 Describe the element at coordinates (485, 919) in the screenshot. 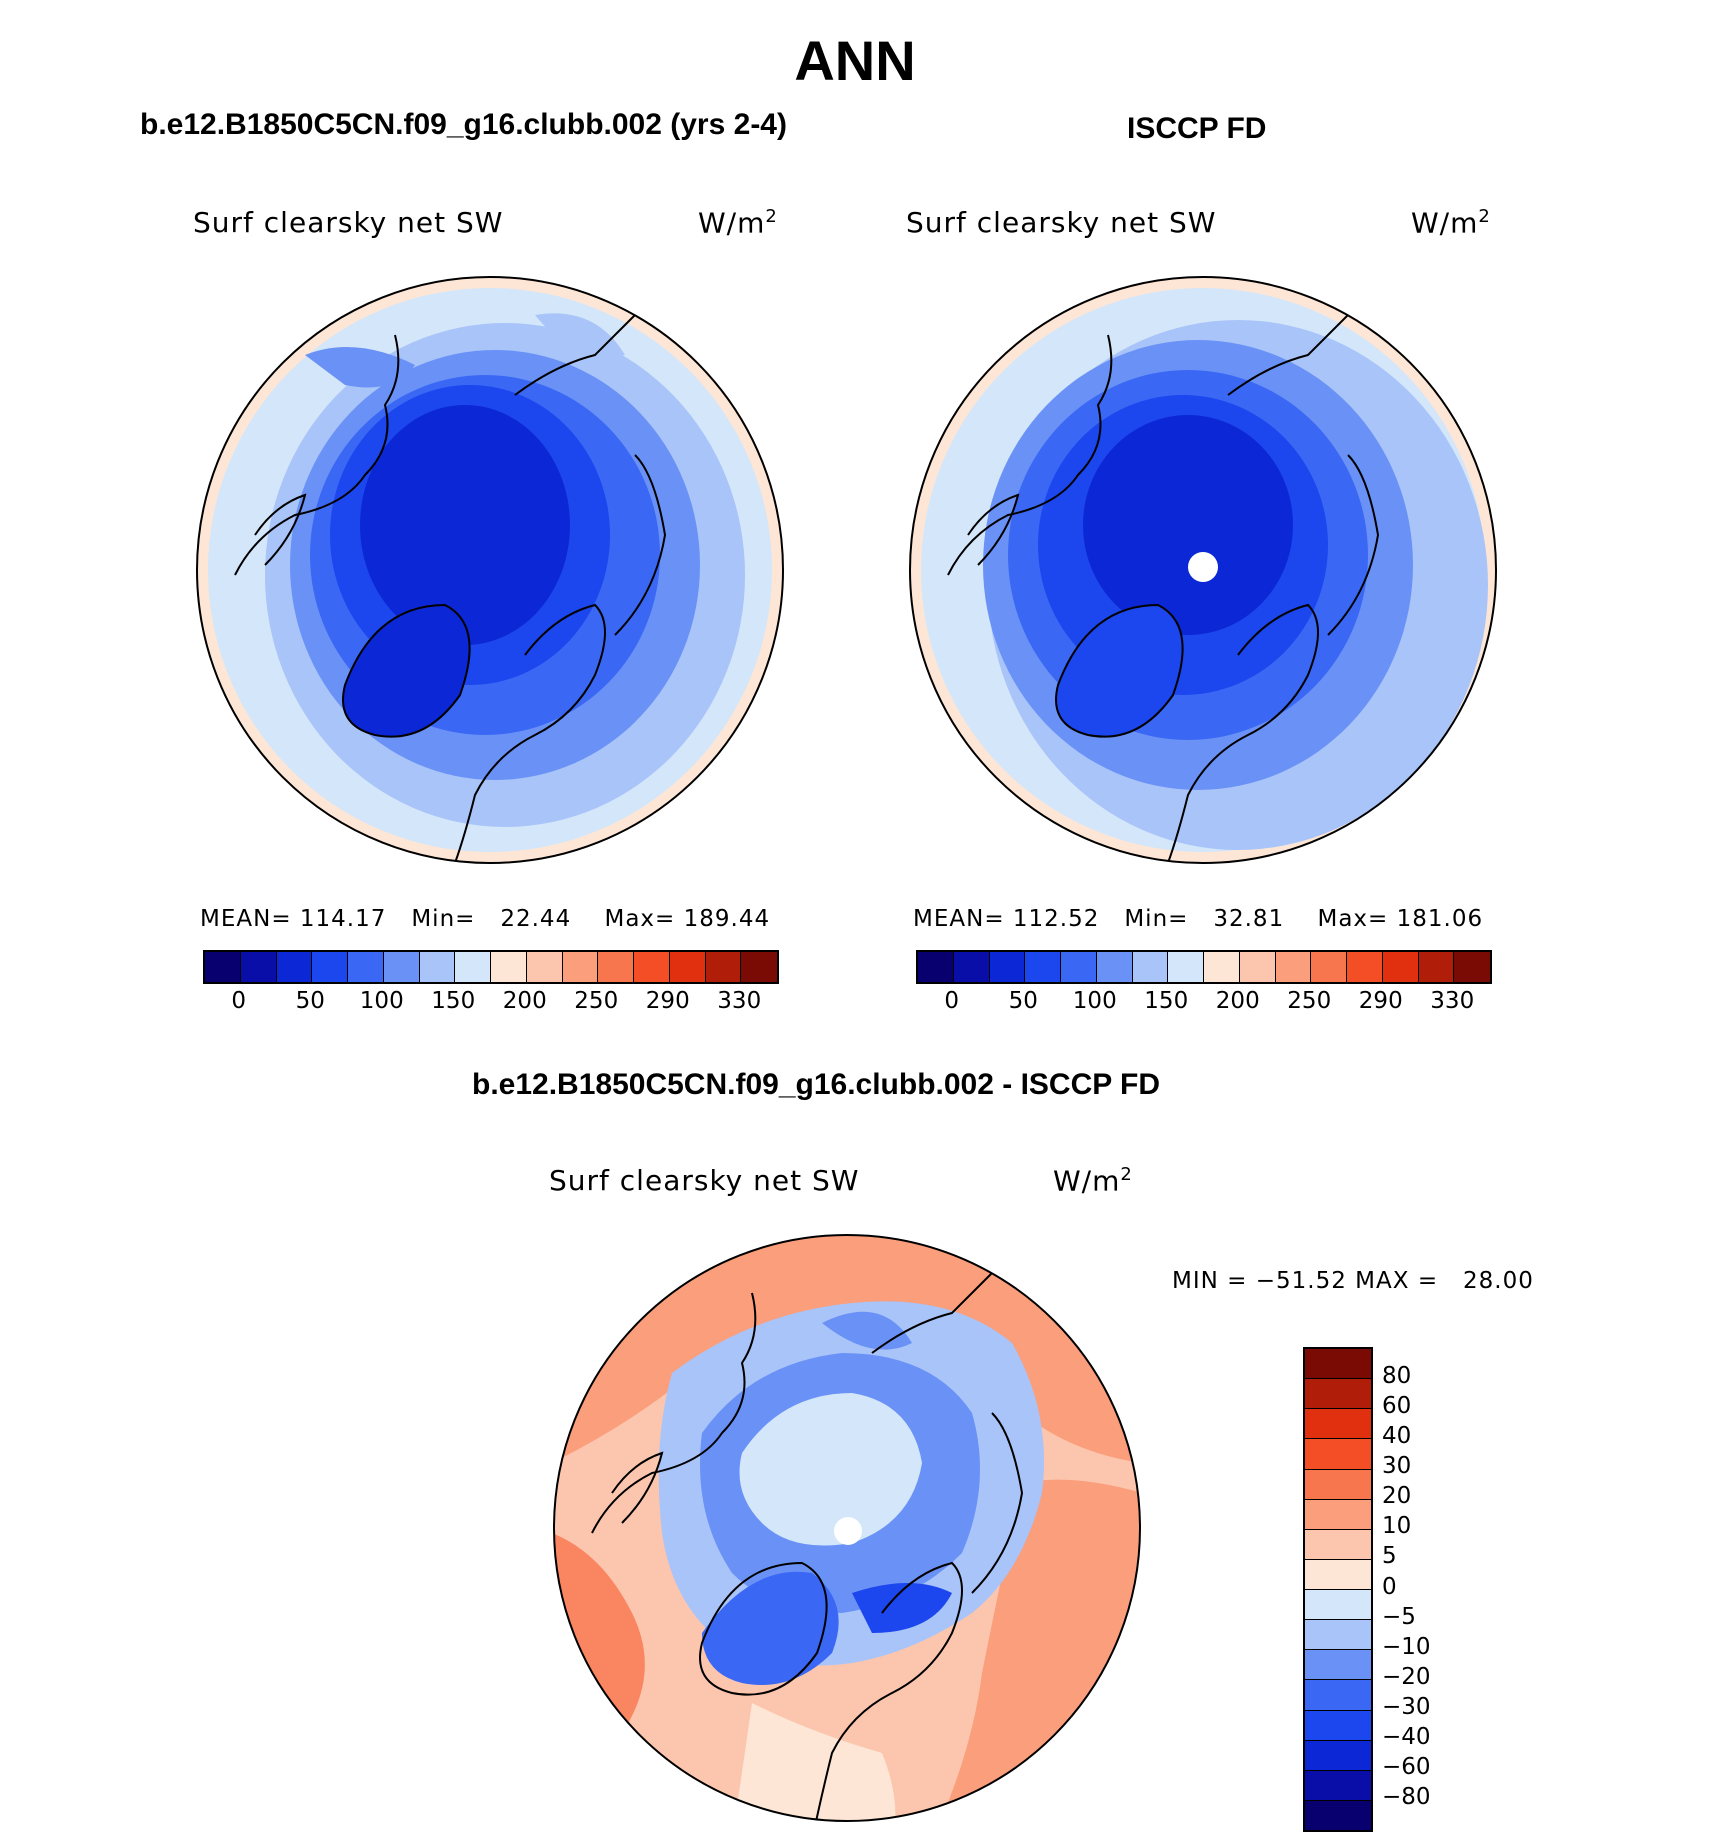

I see `model-stats: MEAN= 114.17 Min= 22.44 Max= 189.44` at that location.